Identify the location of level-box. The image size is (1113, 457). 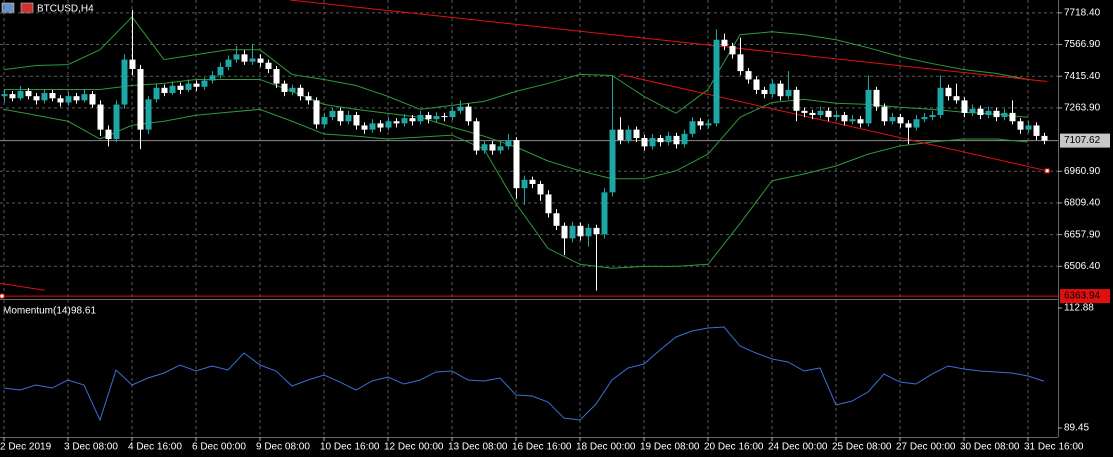
(1085, 296).